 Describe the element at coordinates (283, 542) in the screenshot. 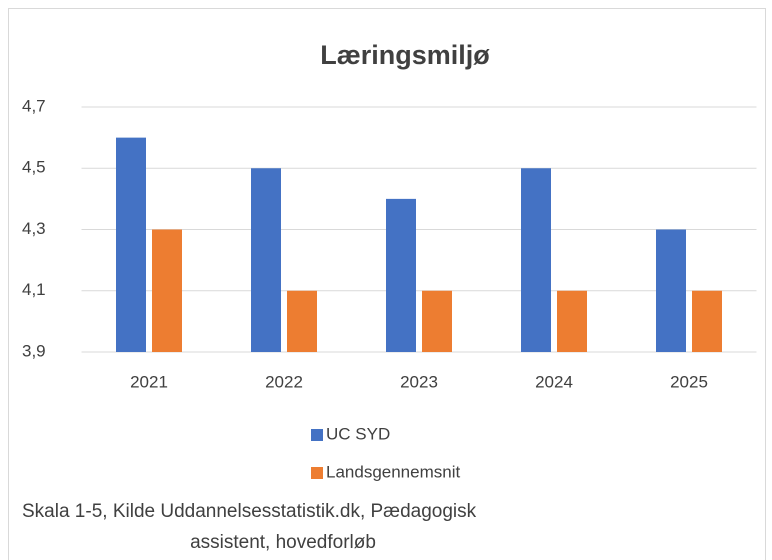

I see `caption: assistent, hovedforløb` at that location.